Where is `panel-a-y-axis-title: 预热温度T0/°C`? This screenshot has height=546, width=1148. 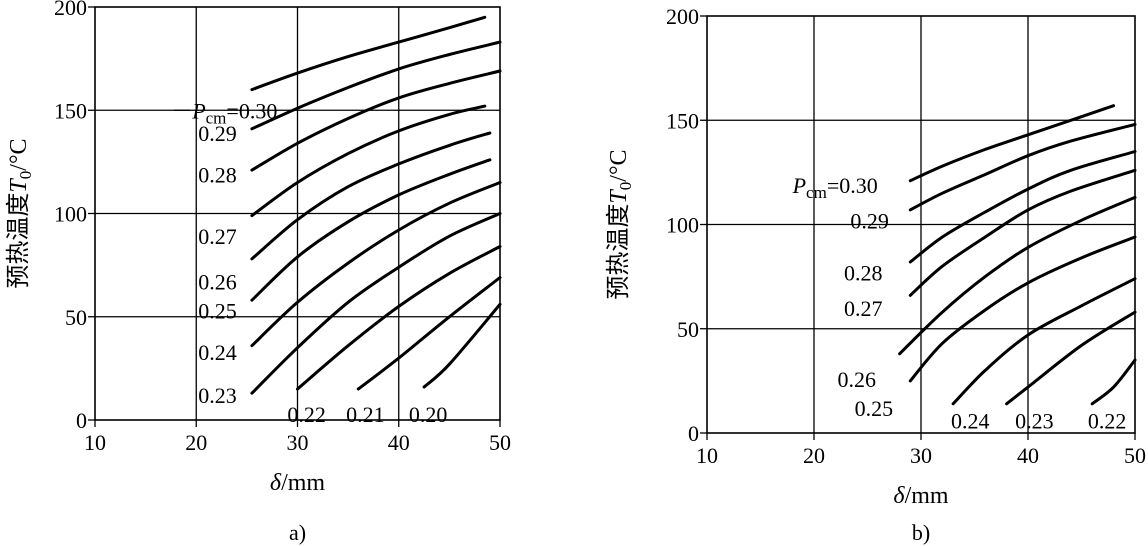
panel-a-y-axis-title: 预热温度T0/°C is located at coordinates (20, 213).